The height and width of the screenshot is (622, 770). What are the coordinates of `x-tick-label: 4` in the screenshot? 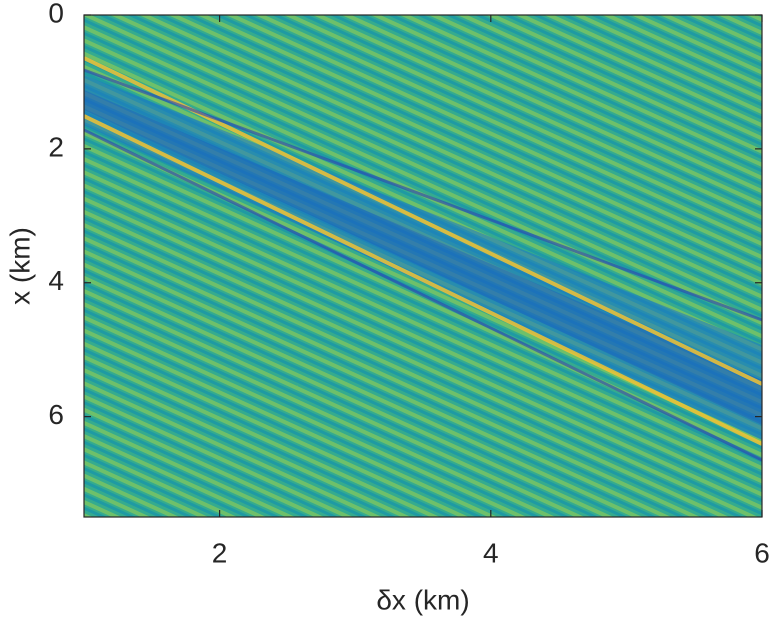 It's located at (491, 552).